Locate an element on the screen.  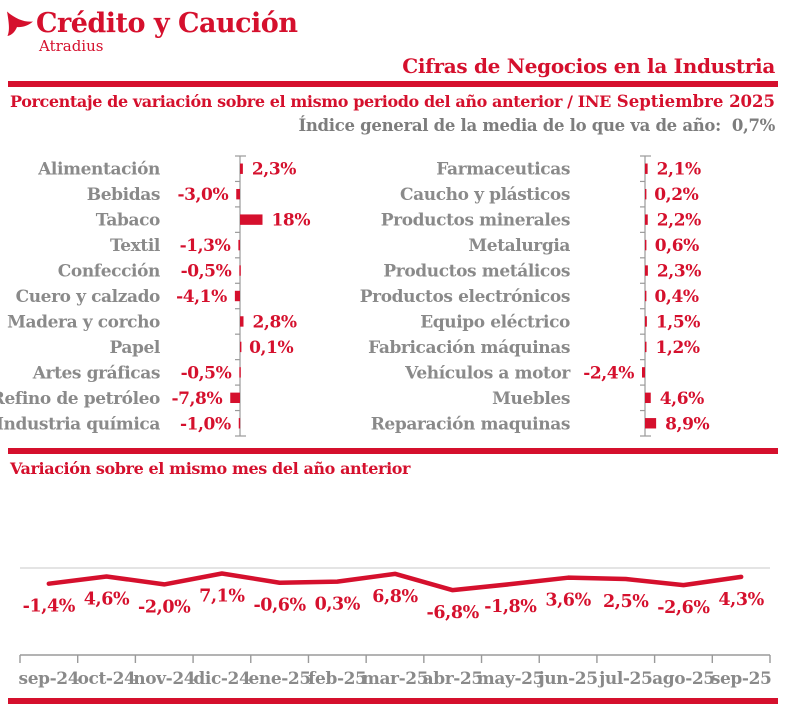
category-label: Madera y corcho is located at coordinates (83, 322).